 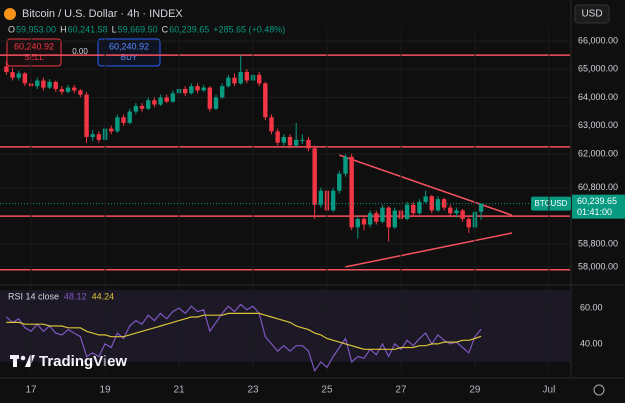 I want to click on symbol-tag-text: BTCUSD, so click(x=551, y=203).